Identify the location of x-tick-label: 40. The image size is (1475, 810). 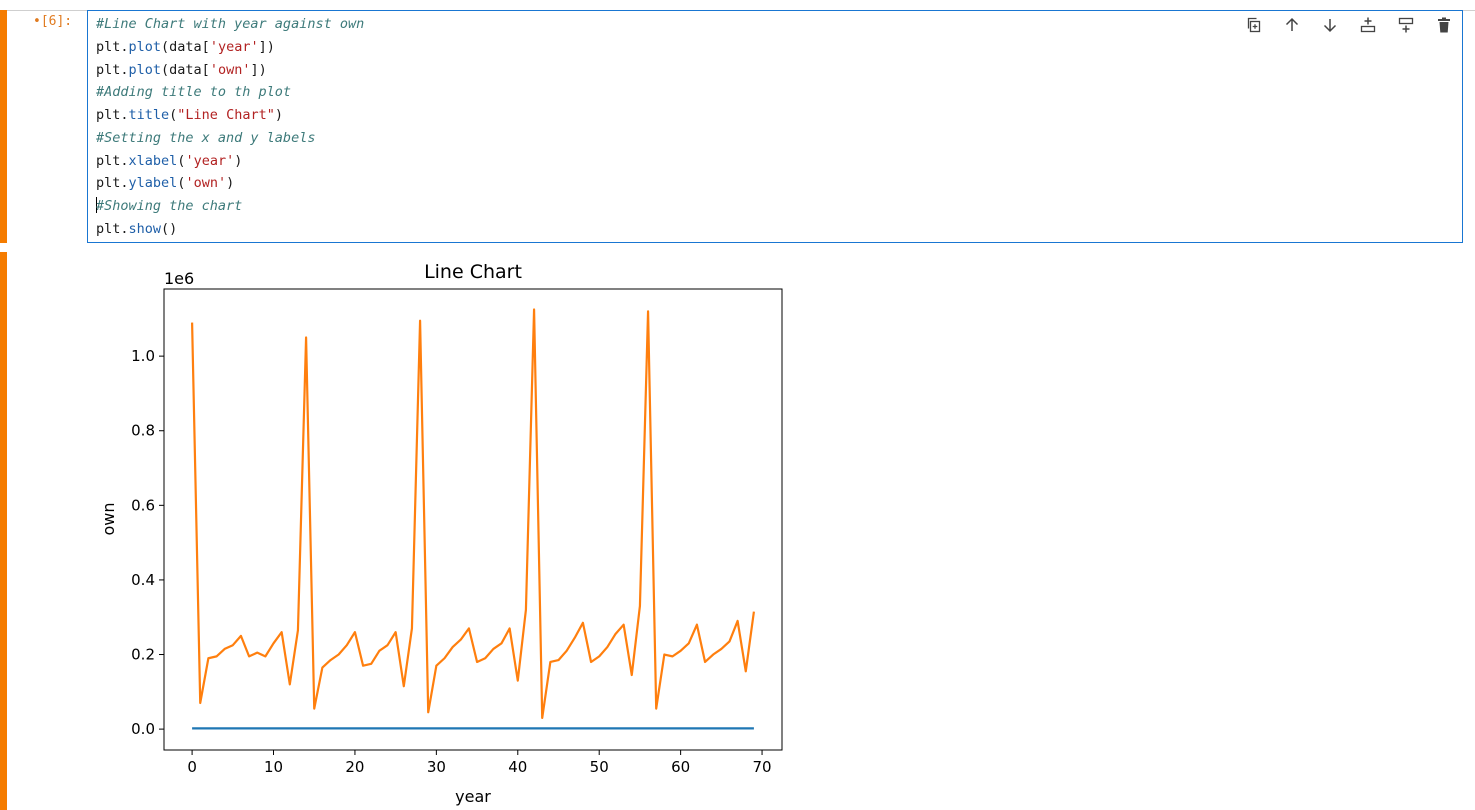
(517, 767).